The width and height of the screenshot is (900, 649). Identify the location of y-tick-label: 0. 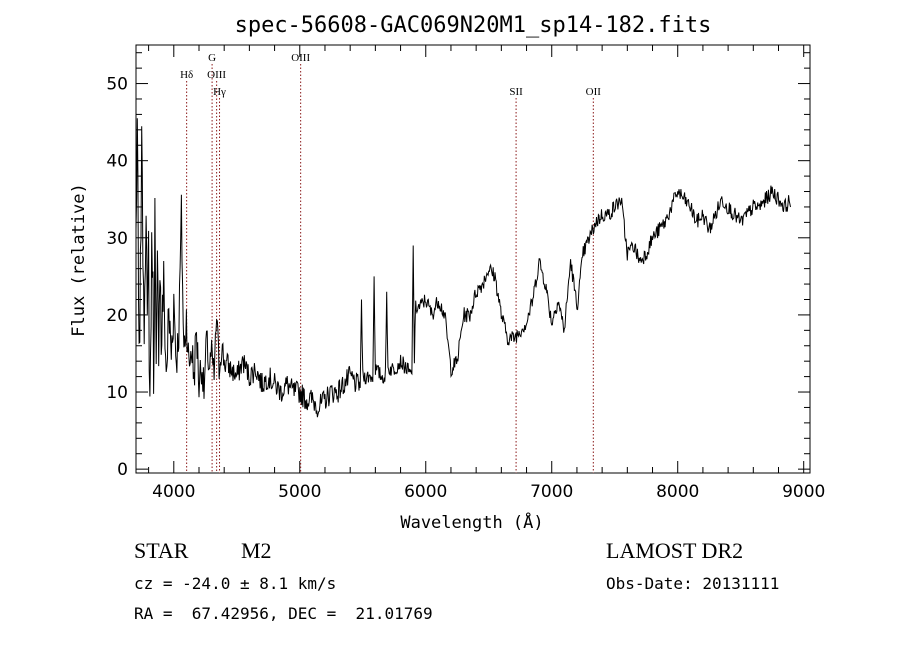
(122, 470).